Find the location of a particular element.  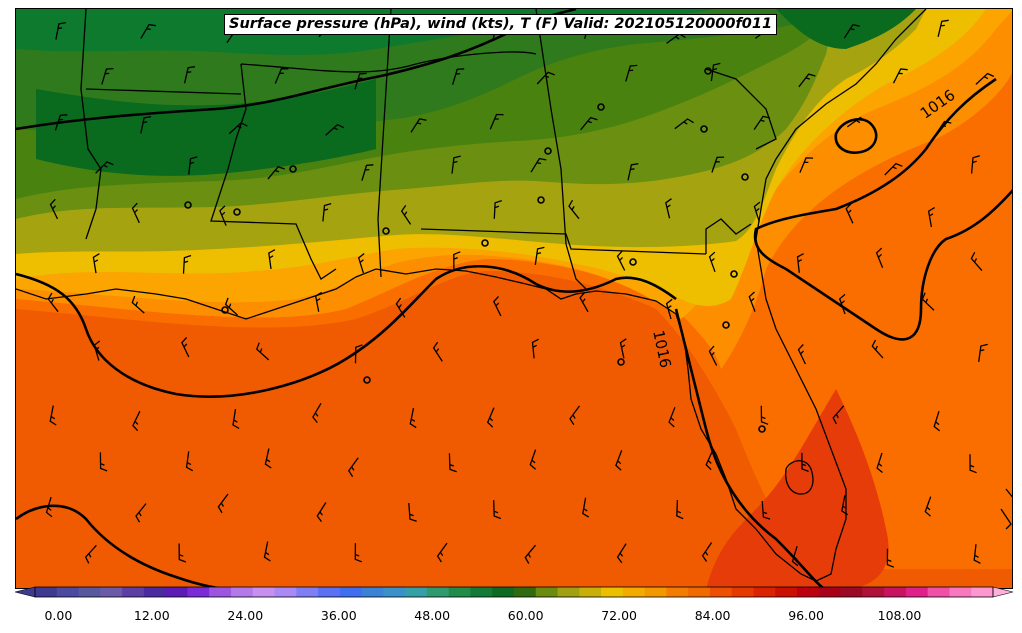

colorbar-tick-label: 96.00 is located at coordinates (806, 615).